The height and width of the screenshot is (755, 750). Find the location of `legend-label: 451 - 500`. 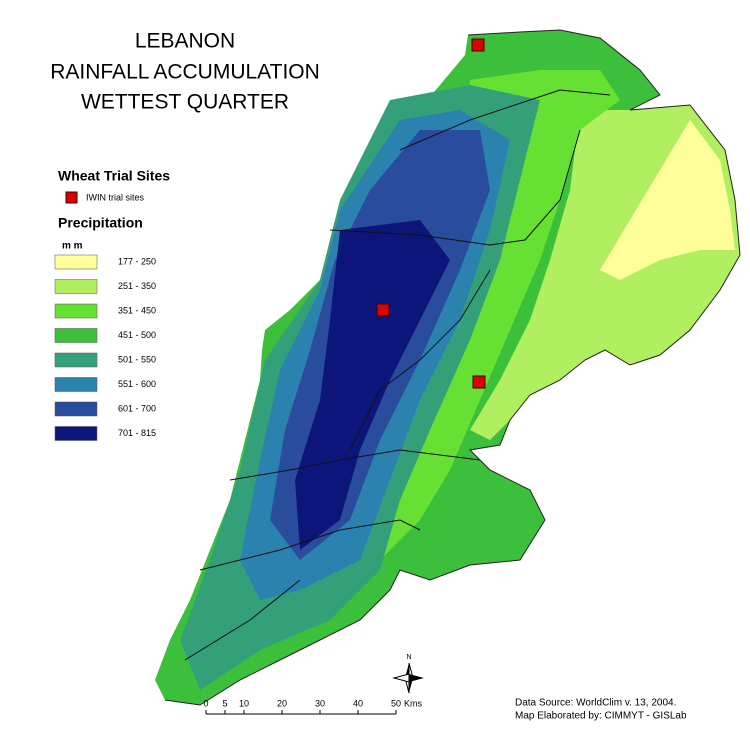

legend-label: 451 - 500 is located at coordinates (137, 335).